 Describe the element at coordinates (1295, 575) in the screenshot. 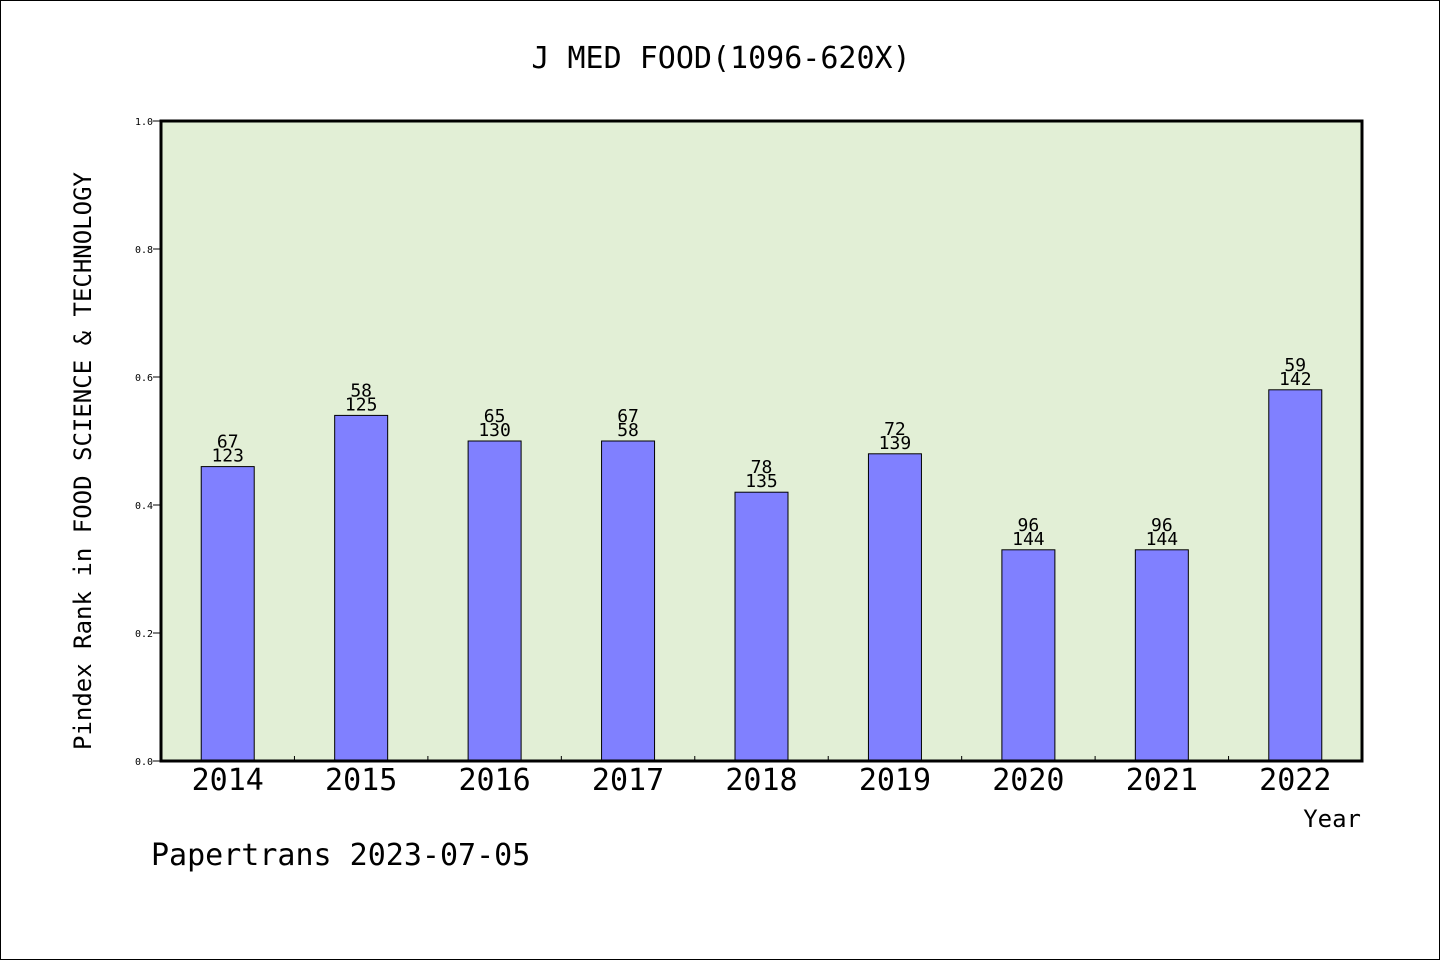

I see `bar-2022` at that location.